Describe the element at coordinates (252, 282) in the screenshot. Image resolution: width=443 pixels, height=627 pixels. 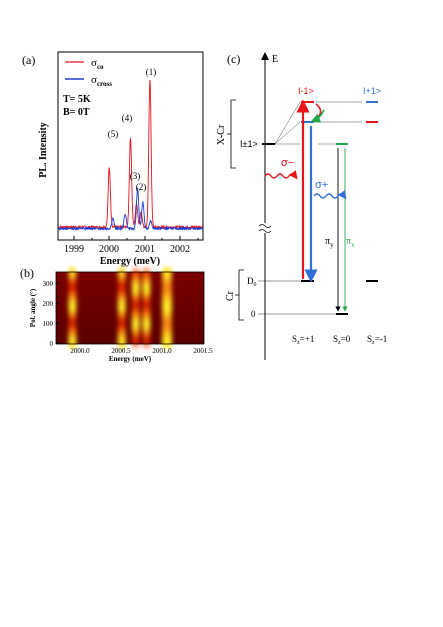
I see `d0-label: D0` at that location.